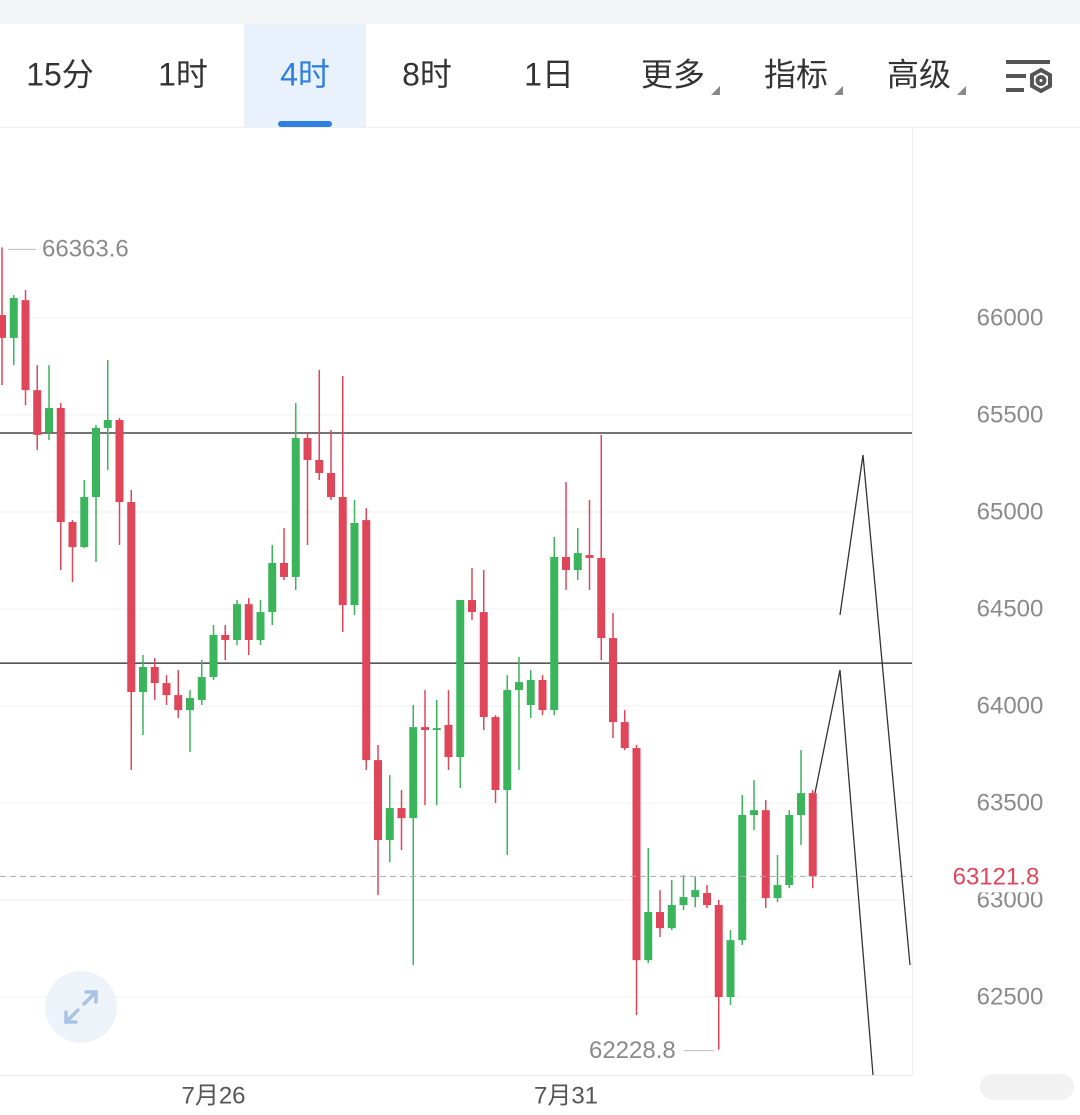 The width and height of the screenshot is (1080, 1115). Describe the element at coordinates (305, 124) in the screenshot. I see `active-tab-indicator` at that location.